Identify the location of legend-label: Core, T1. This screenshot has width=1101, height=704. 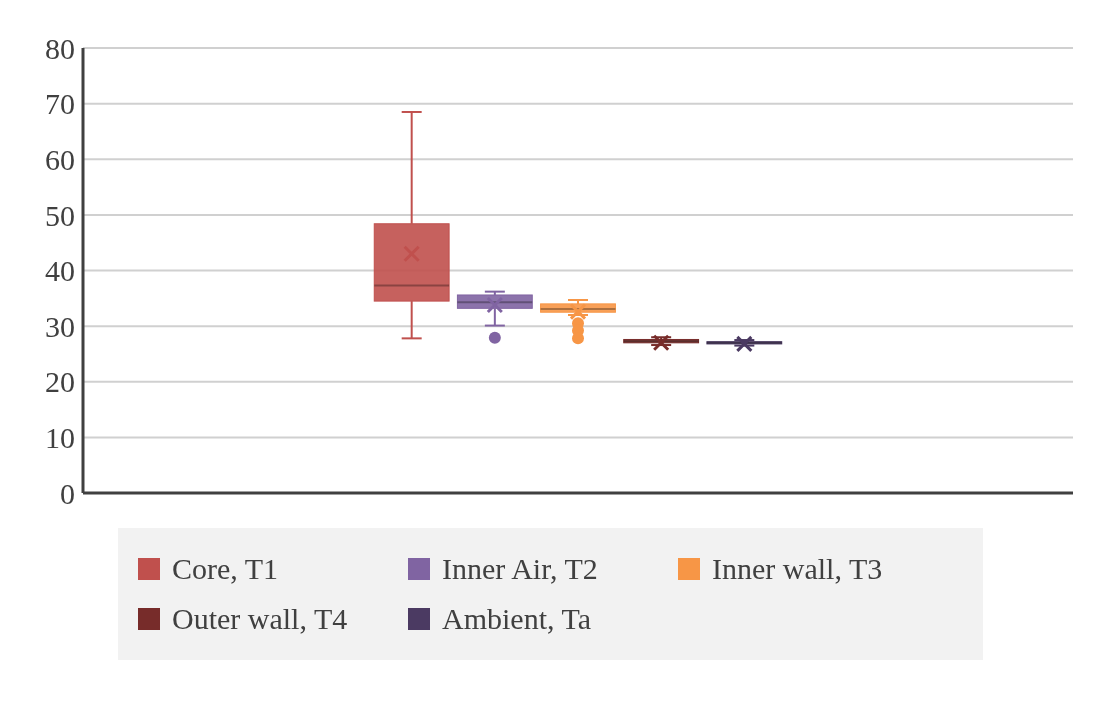
(225, 569).